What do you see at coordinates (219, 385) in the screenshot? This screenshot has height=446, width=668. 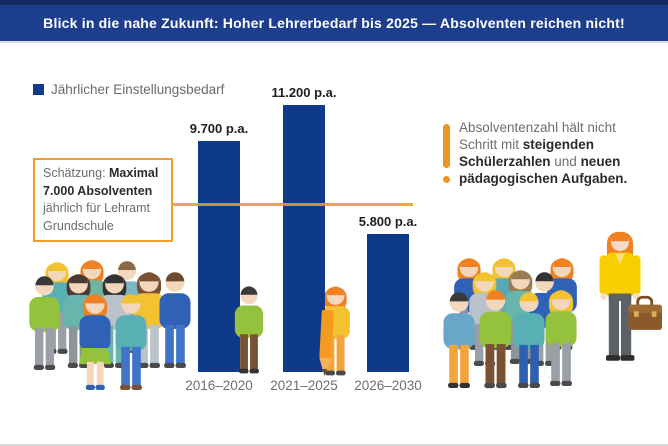 I see `bar-category-label: 2016–2020` at bounding box center [219, 385].